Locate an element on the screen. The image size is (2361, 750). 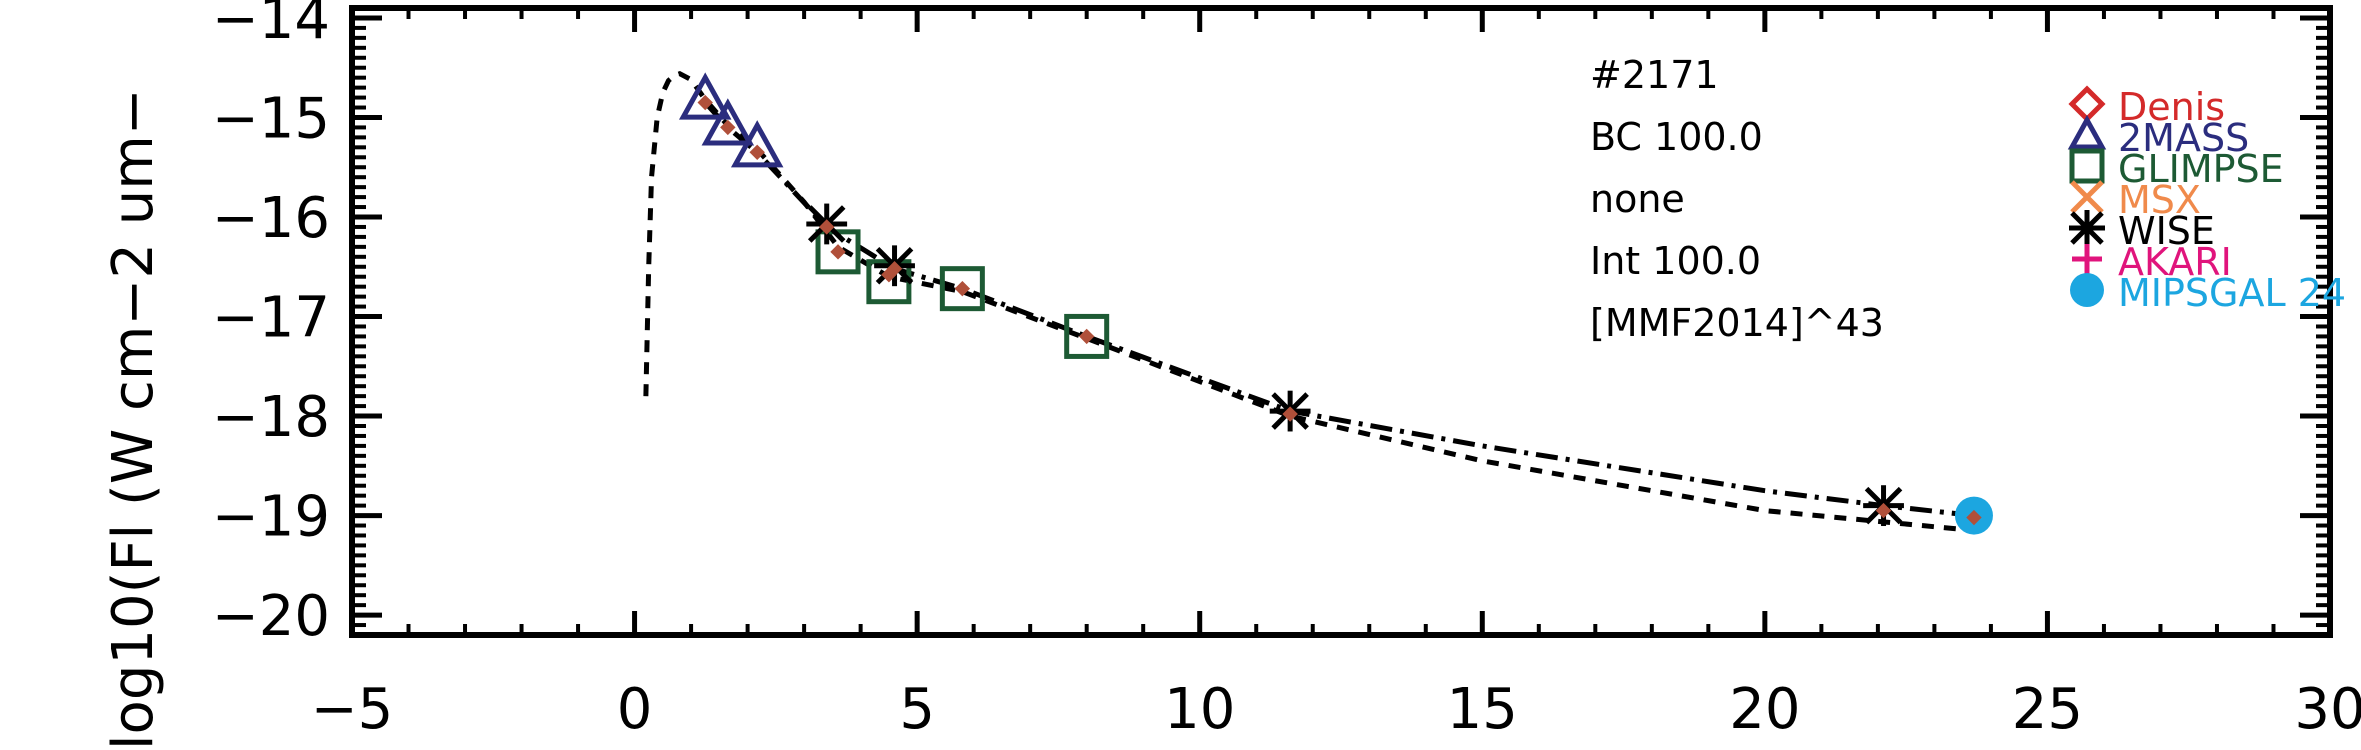
x-tick-label: 30 is located at coordinates (2327, 709).